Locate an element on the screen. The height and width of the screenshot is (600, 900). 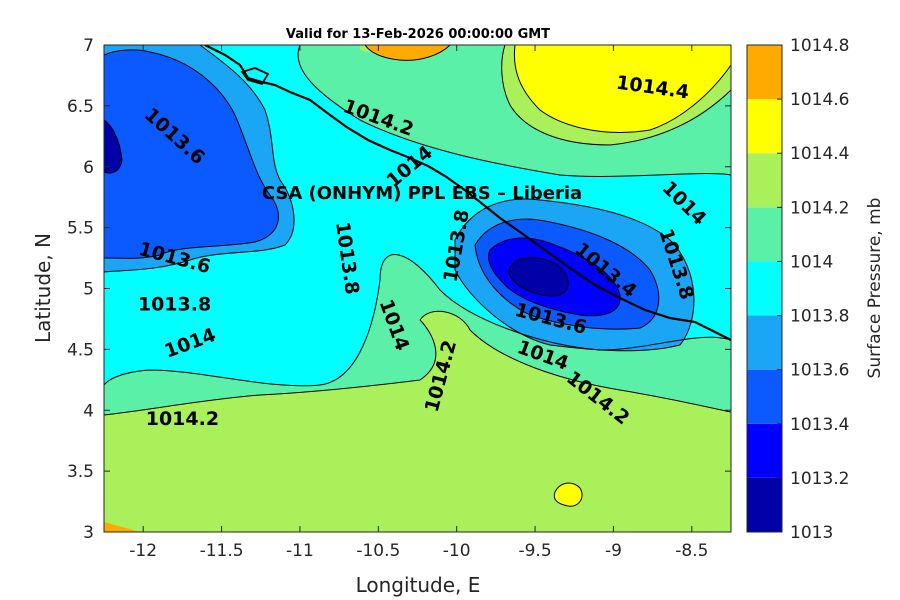
fill-level-1014-4-northeast is located at coordinates (622, 89).